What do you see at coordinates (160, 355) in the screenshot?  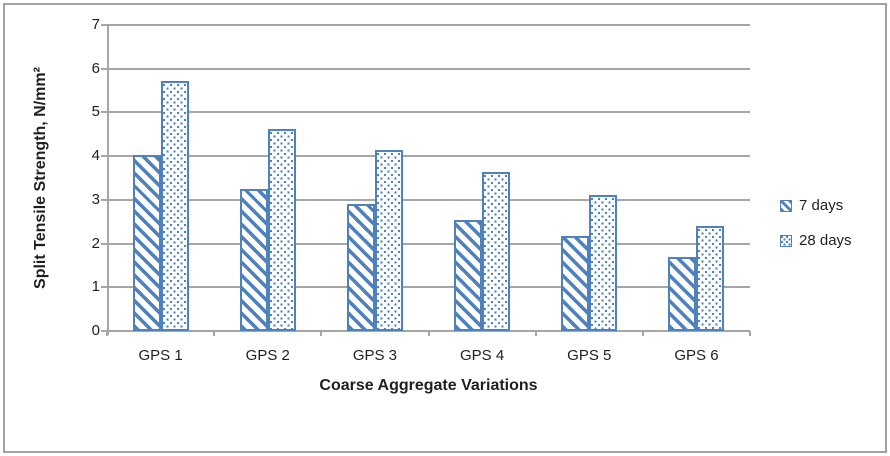 I see `x-category-label-gps-1: GPS 1` at bounding box center [160, 355].